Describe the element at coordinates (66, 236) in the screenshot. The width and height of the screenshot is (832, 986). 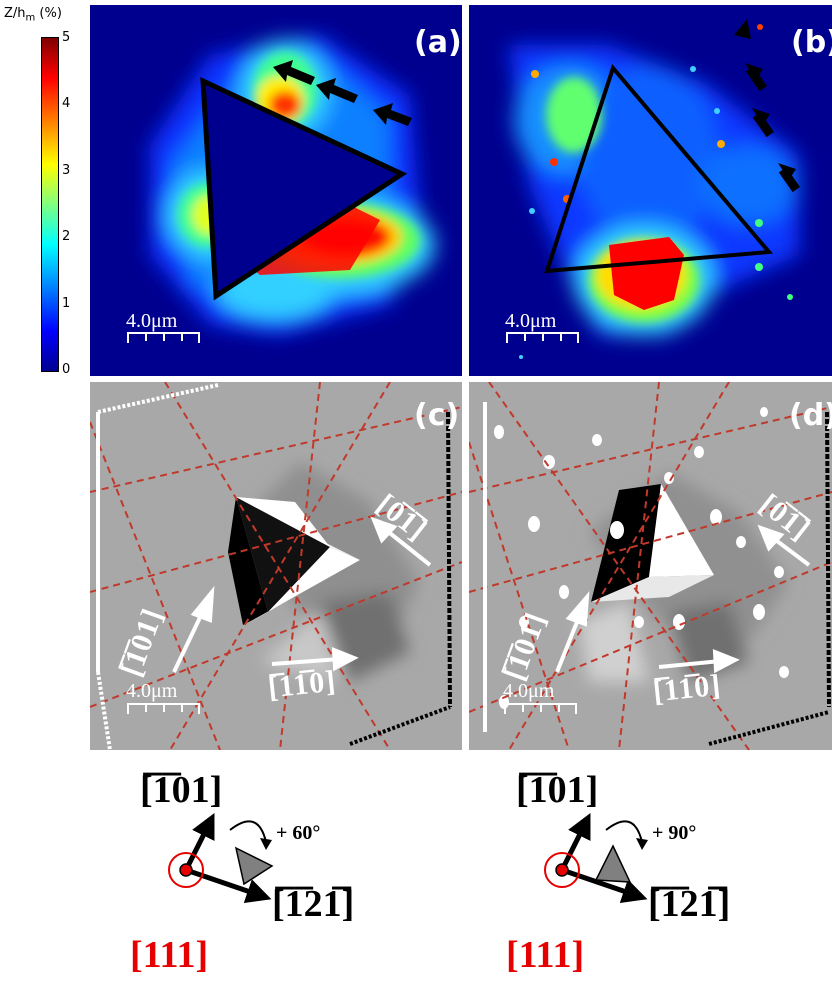
I see `colorbar-tick-2: 2` at that location.